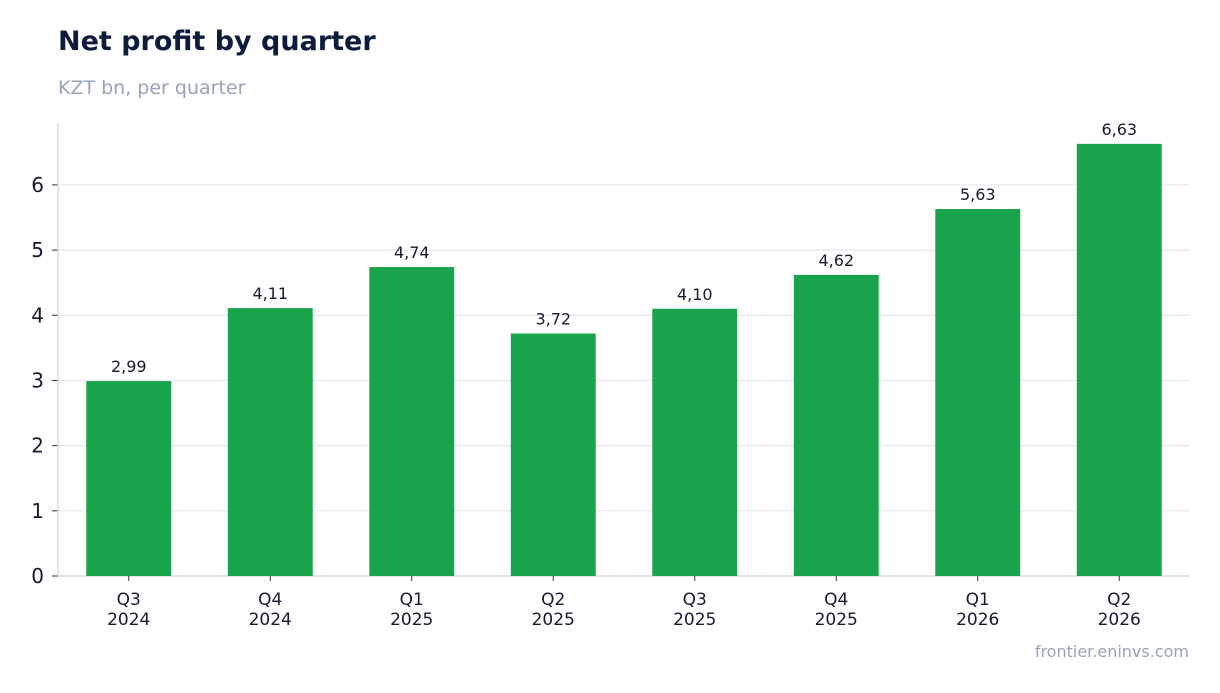 Image resolution: width=1220 pixels, height=693 pixels. I want to click on bar-value-label: 5,63, so click(978, 194).